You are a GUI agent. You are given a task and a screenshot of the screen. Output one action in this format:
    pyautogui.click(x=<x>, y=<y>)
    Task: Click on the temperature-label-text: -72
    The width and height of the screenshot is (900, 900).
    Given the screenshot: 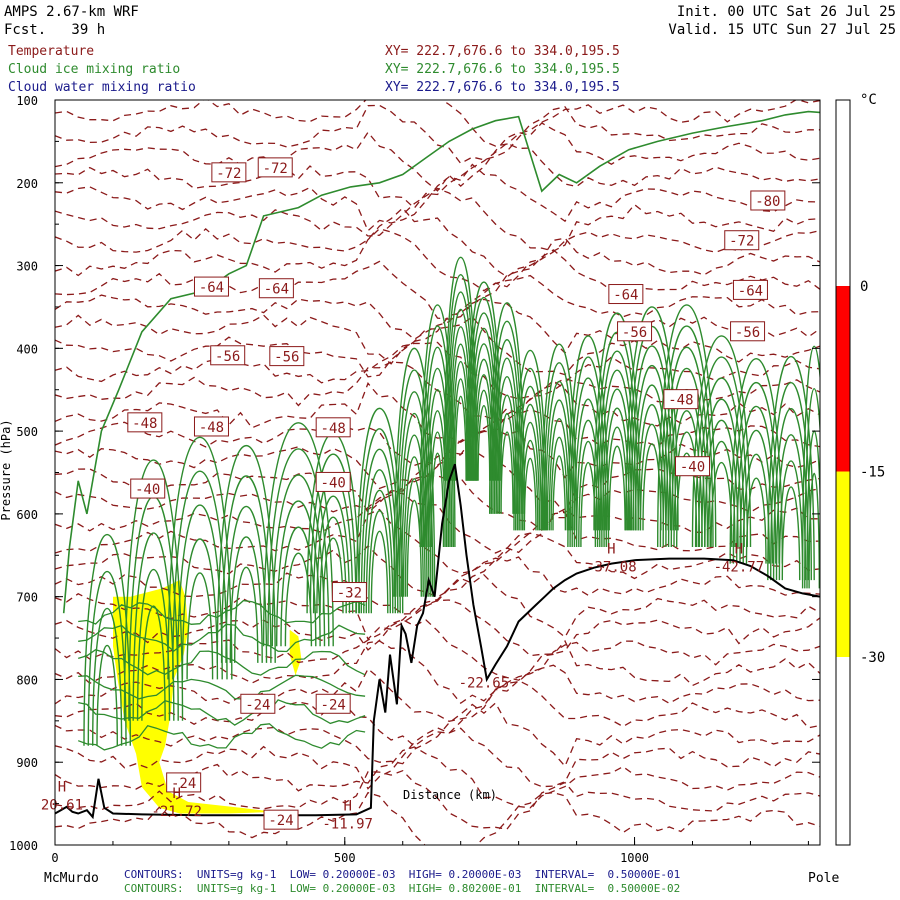 What is the action you would take?
    pyautogui.click(x=275, y=169)
    